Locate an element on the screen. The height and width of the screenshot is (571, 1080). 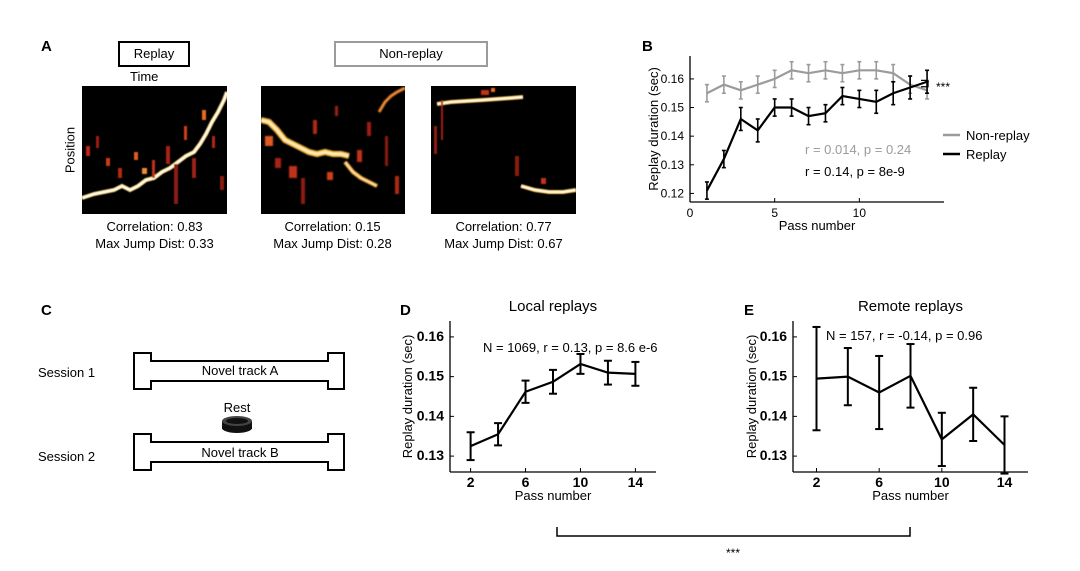
track-b-shape is located at coordinates (239, 452).